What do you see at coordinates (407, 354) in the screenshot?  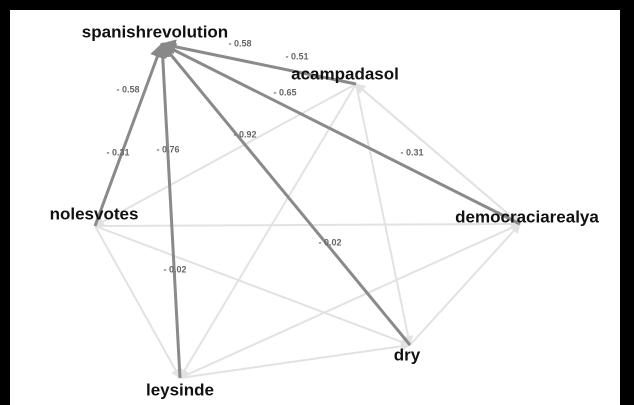 I see `node-label: dry` at bounding box center [407, 354].